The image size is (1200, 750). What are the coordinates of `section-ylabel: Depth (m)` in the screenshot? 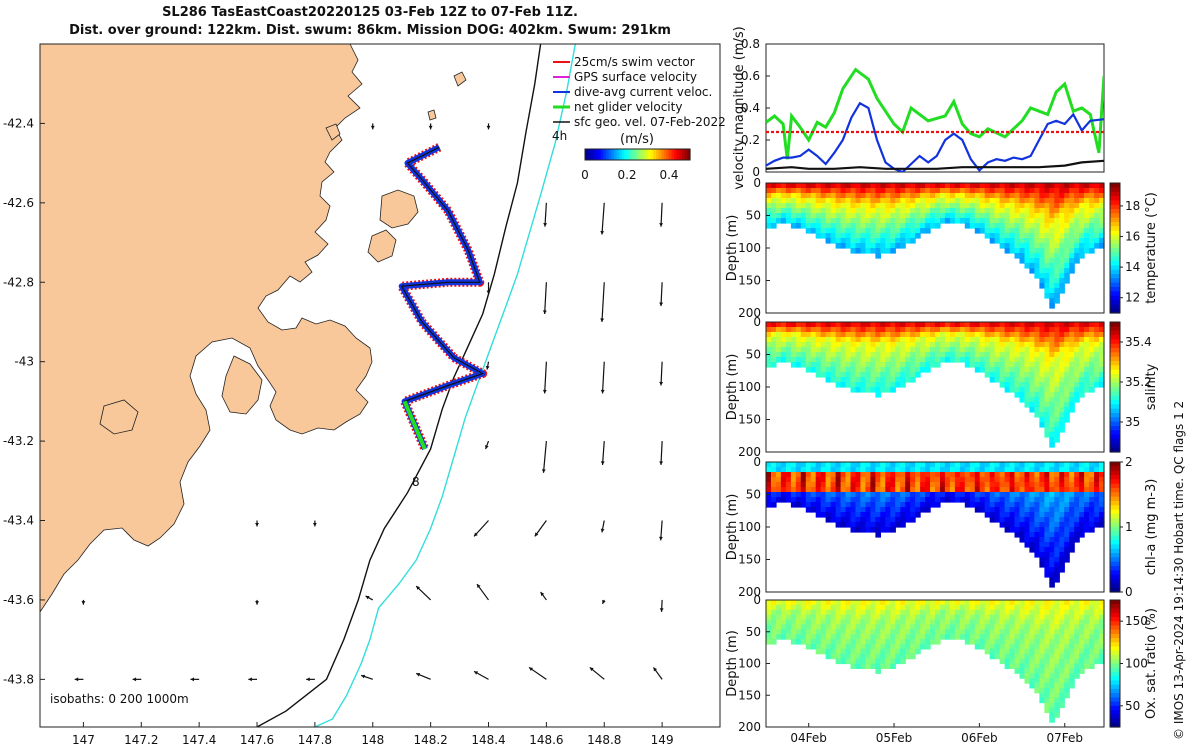 It's located at (732, 527).